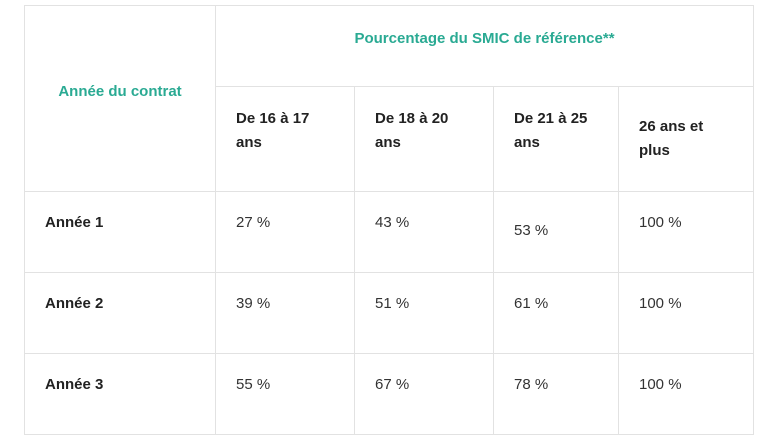  I want to click on cell-value: 78 %, so click(531, 384).